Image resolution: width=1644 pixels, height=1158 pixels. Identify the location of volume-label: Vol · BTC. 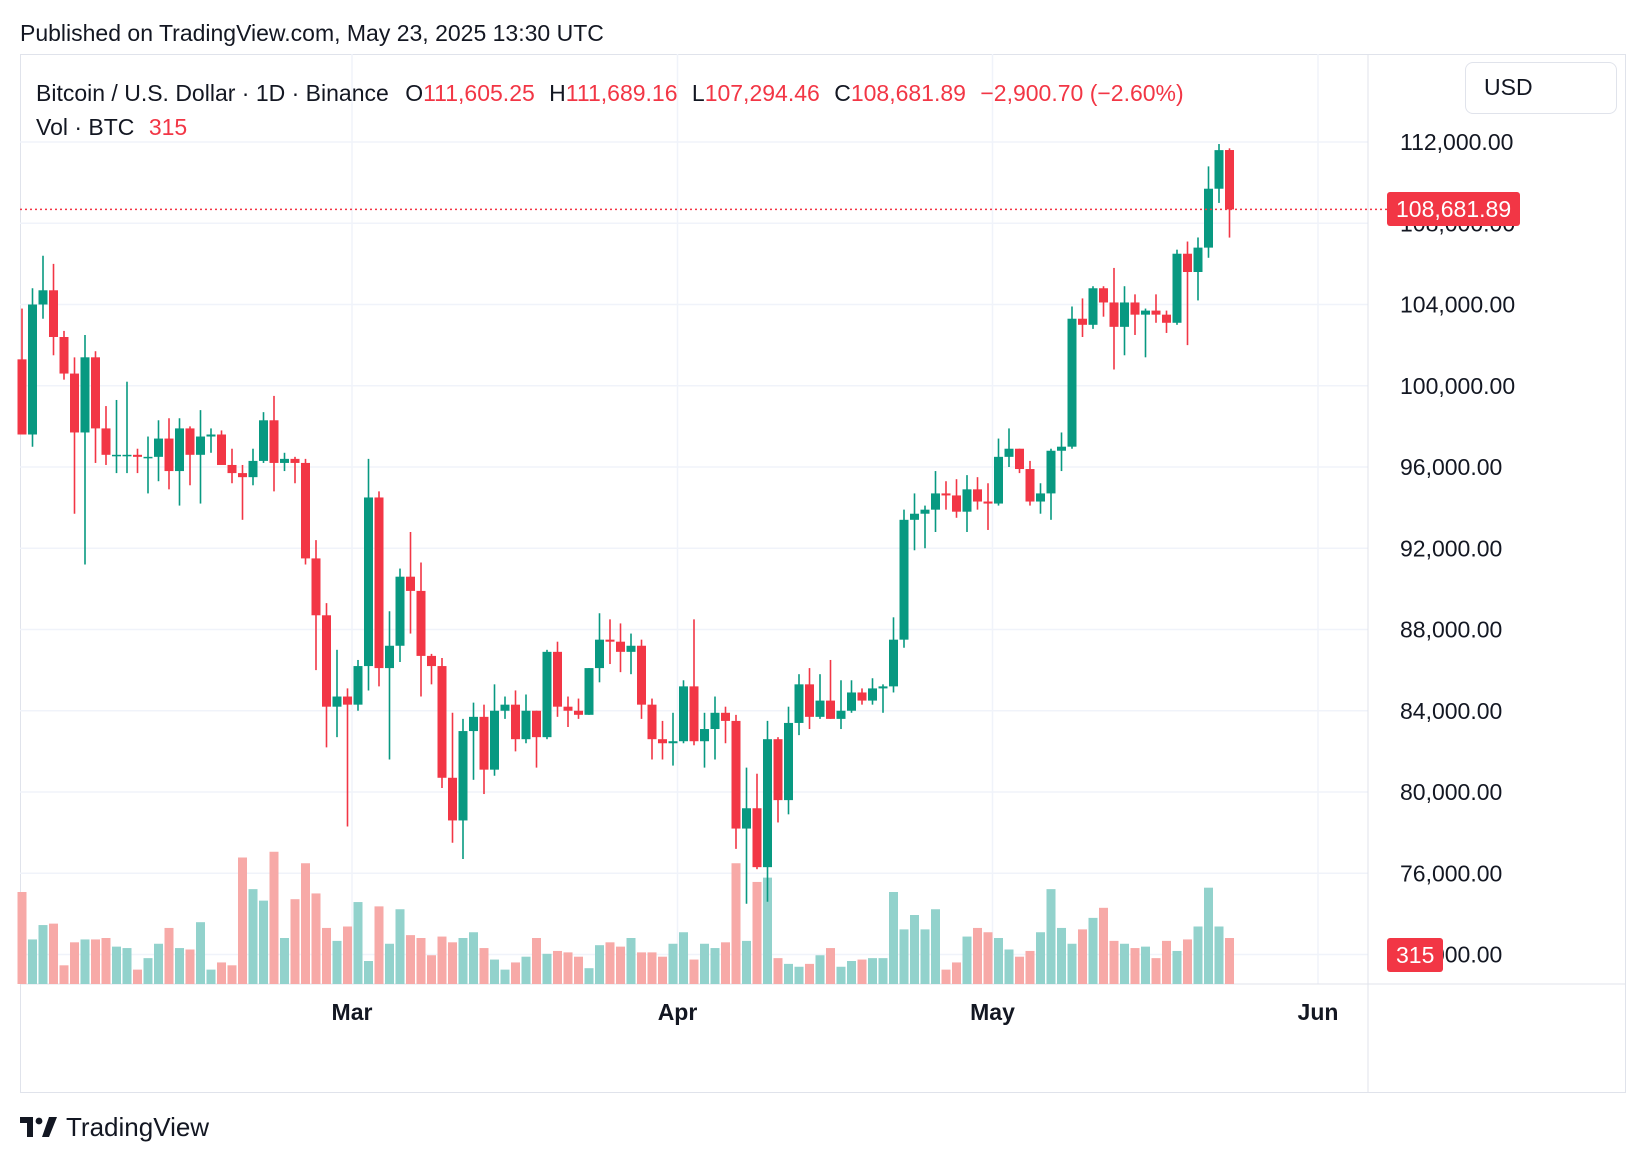
(85, 127).